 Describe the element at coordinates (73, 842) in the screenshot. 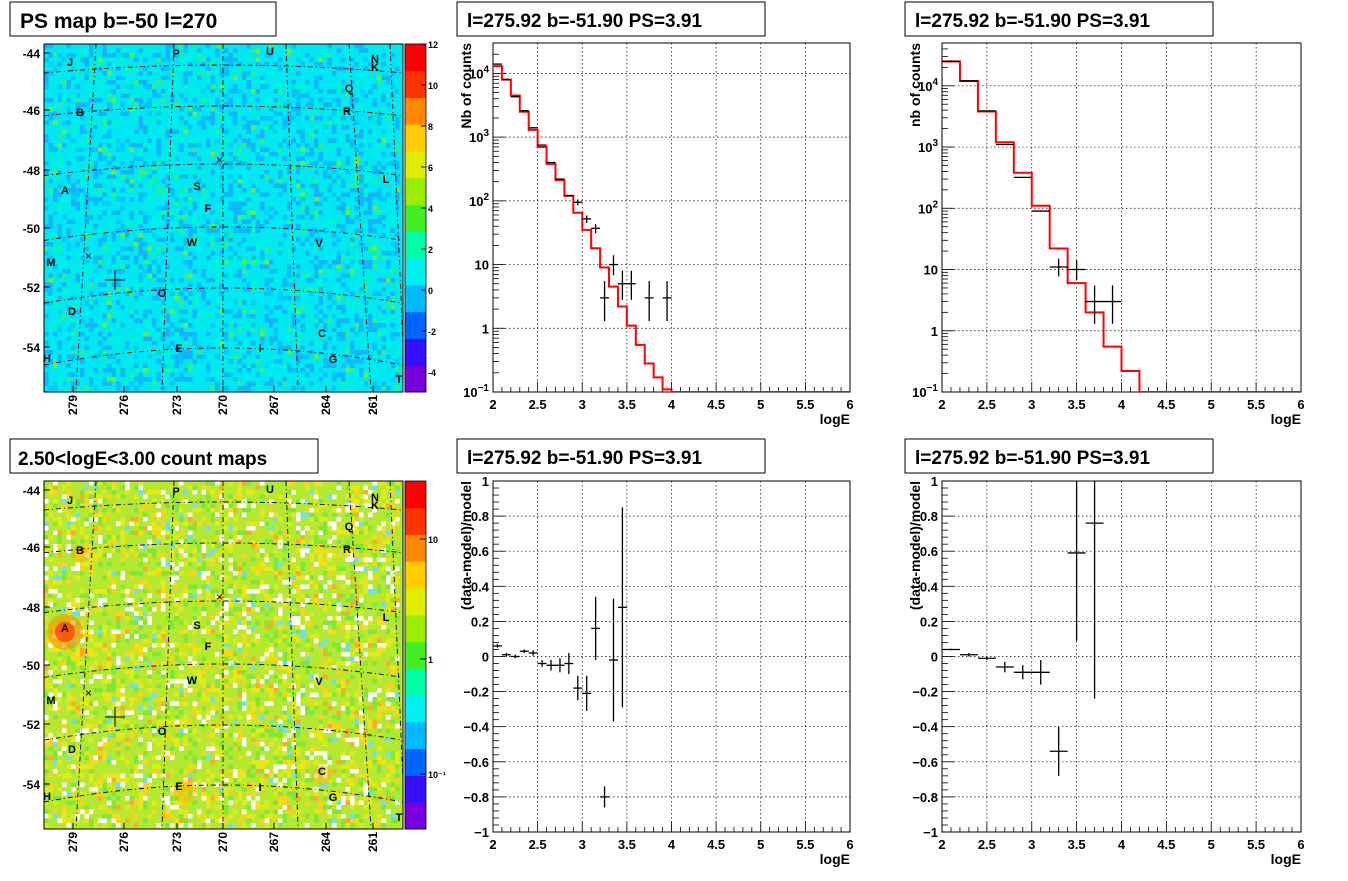

I see `map-x-tick-label: 279` at that location.